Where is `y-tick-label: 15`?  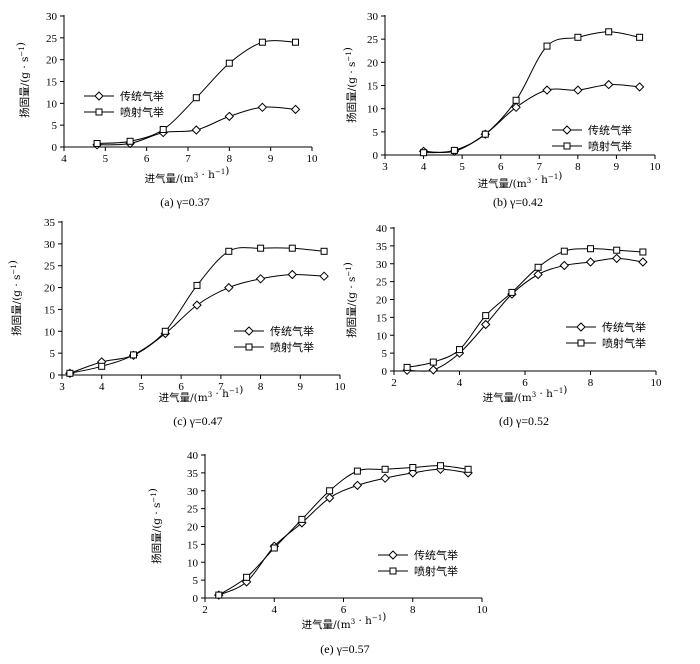
y-tick-label: 15 is located at coordinates (193, 545).